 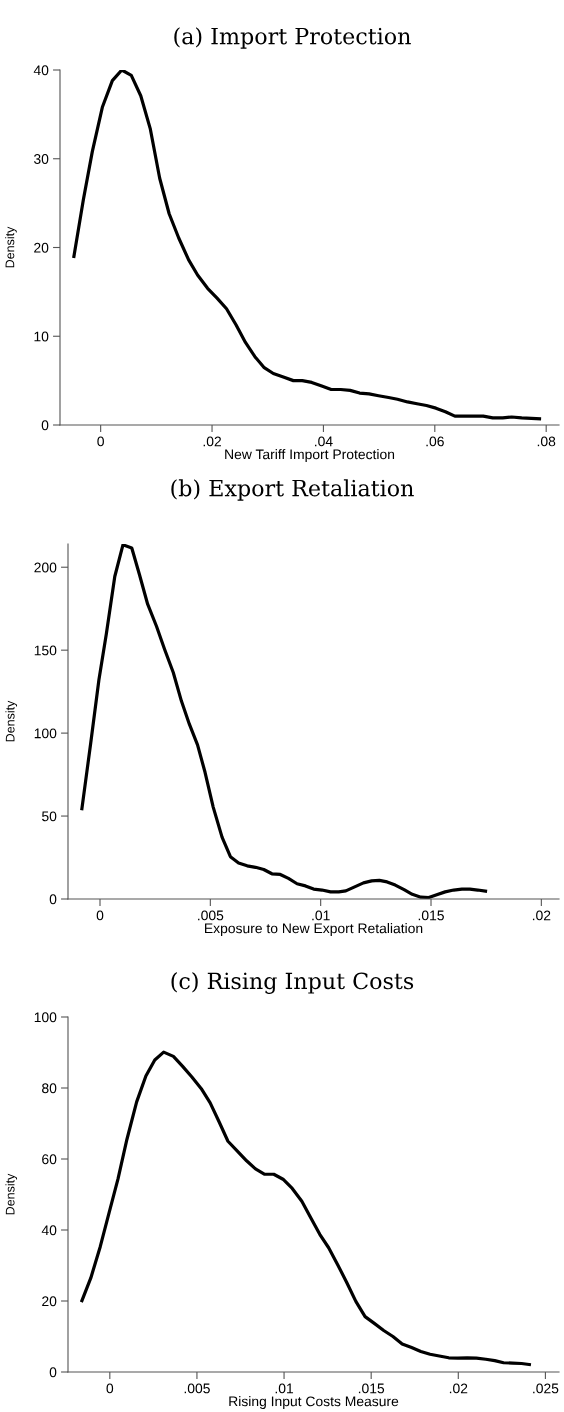 I want to click on y-tick-label: 150, so click(x=45, y=650).